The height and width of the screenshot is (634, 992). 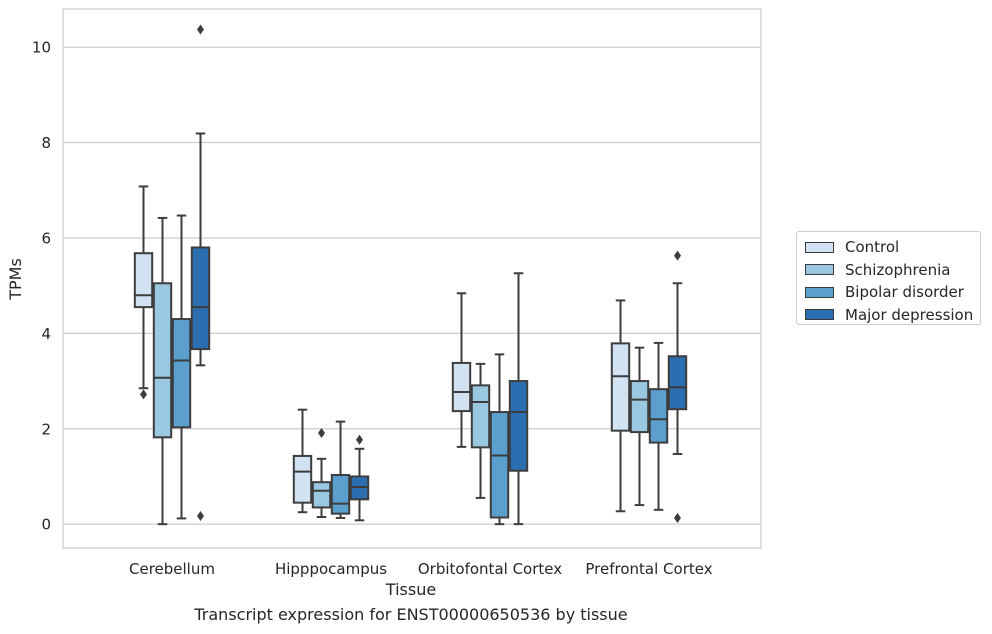 I want to click on legend-label: Bipolar disorder, so click(x=904, y=292).